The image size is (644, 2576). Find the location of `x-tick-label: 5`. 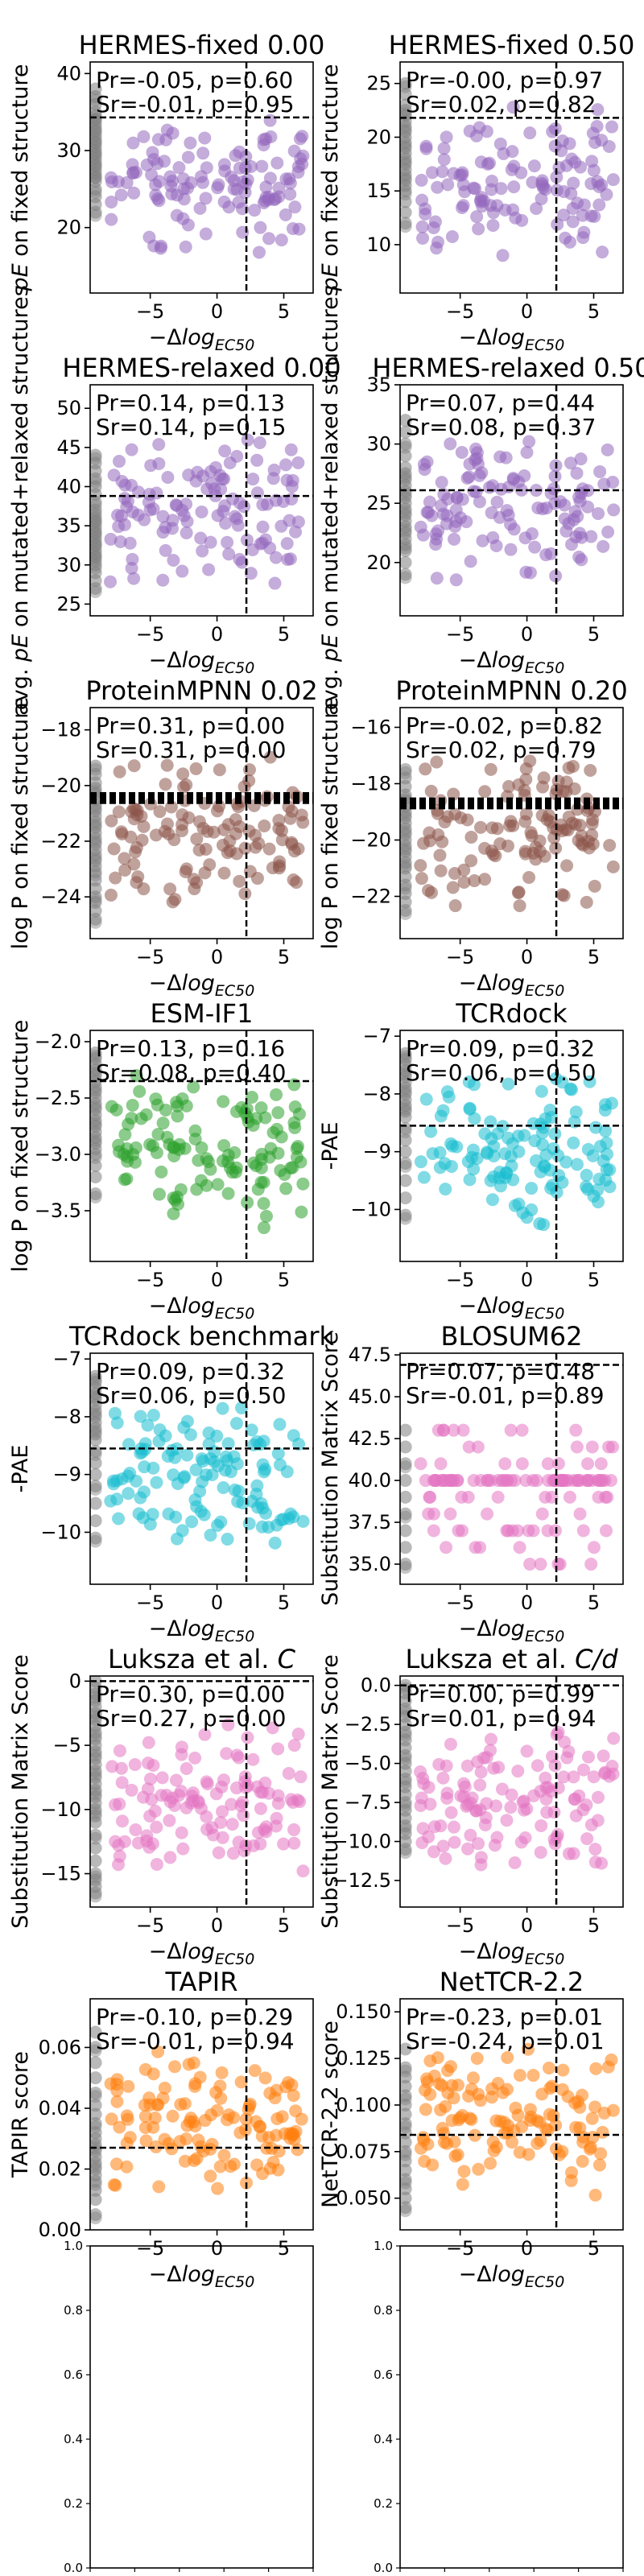

x-tick-label: 5 is located at coordinates (594, 634).